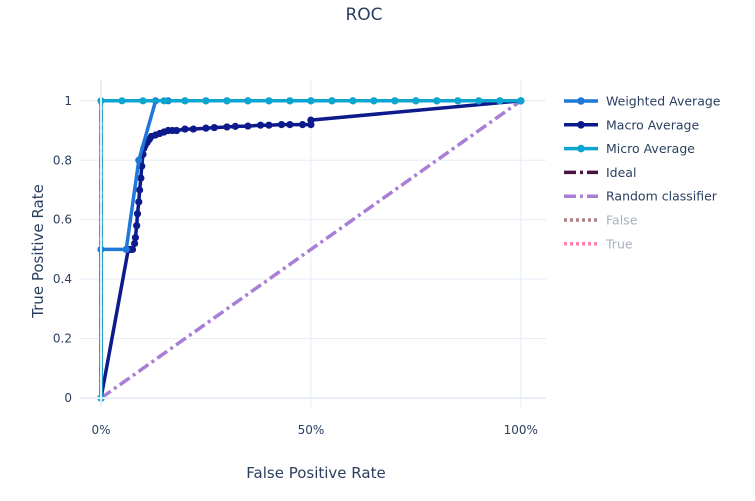 This screenshot has width=755, height=501. What do you see at coordinates (68, 398) in the screenshot?
I see `y-tick-label-0: 0` at bounding box center [68, 398].